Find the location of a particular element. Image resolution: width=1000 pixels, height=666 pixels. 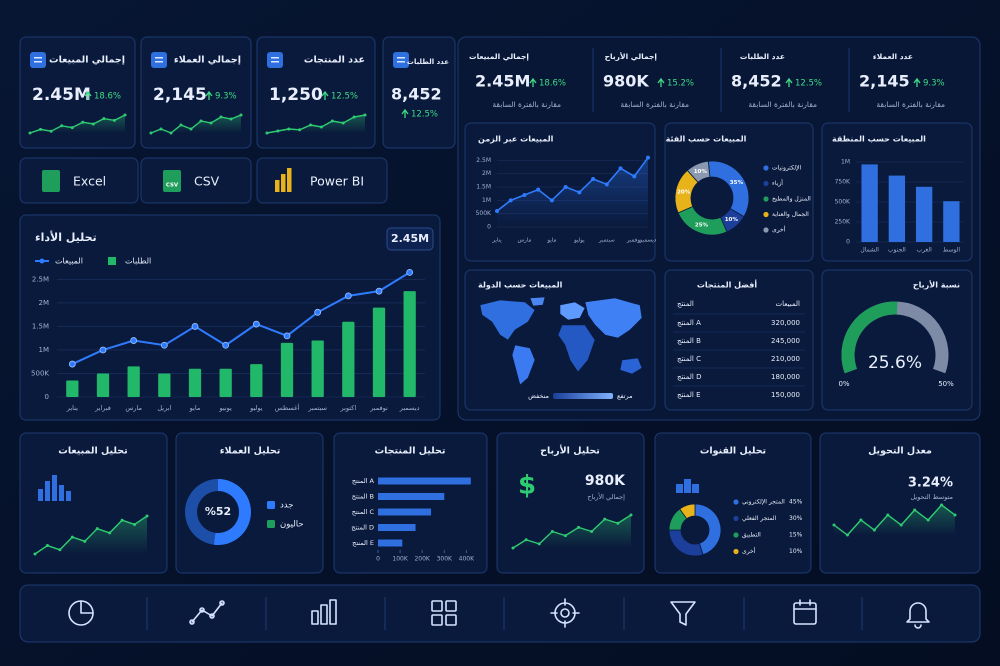

gauge-fill is located at coordinates (869, 337).